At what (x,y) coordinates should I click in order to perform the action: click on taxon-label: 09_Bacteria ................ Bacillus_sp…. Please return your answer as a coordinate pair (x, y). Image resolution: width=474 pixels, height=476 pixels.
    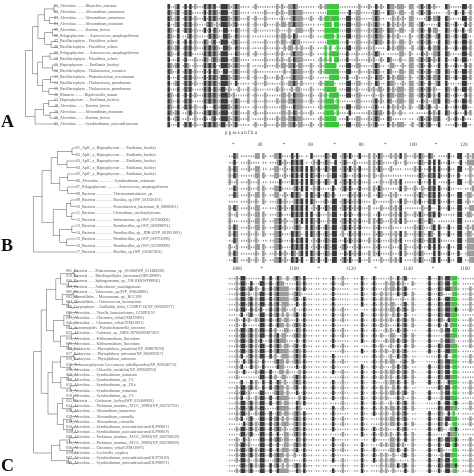
    Looking at the image, I should click on (119, 200).